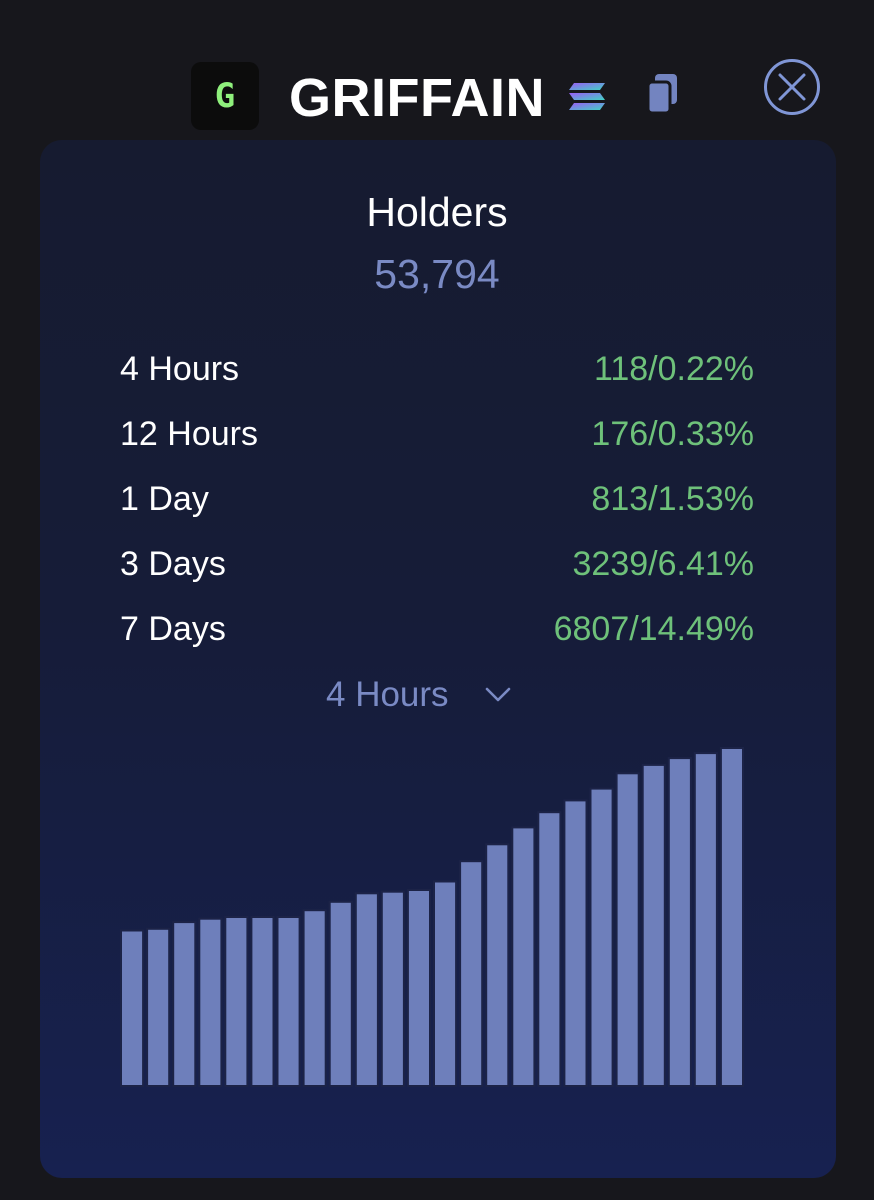 The width and height of the screenshot is (874, 1200). Describe the element at coordinates (437, 563) in the screenshot. I see `stat-row-3-days: 3 Days 3239/6.41%` at that location.